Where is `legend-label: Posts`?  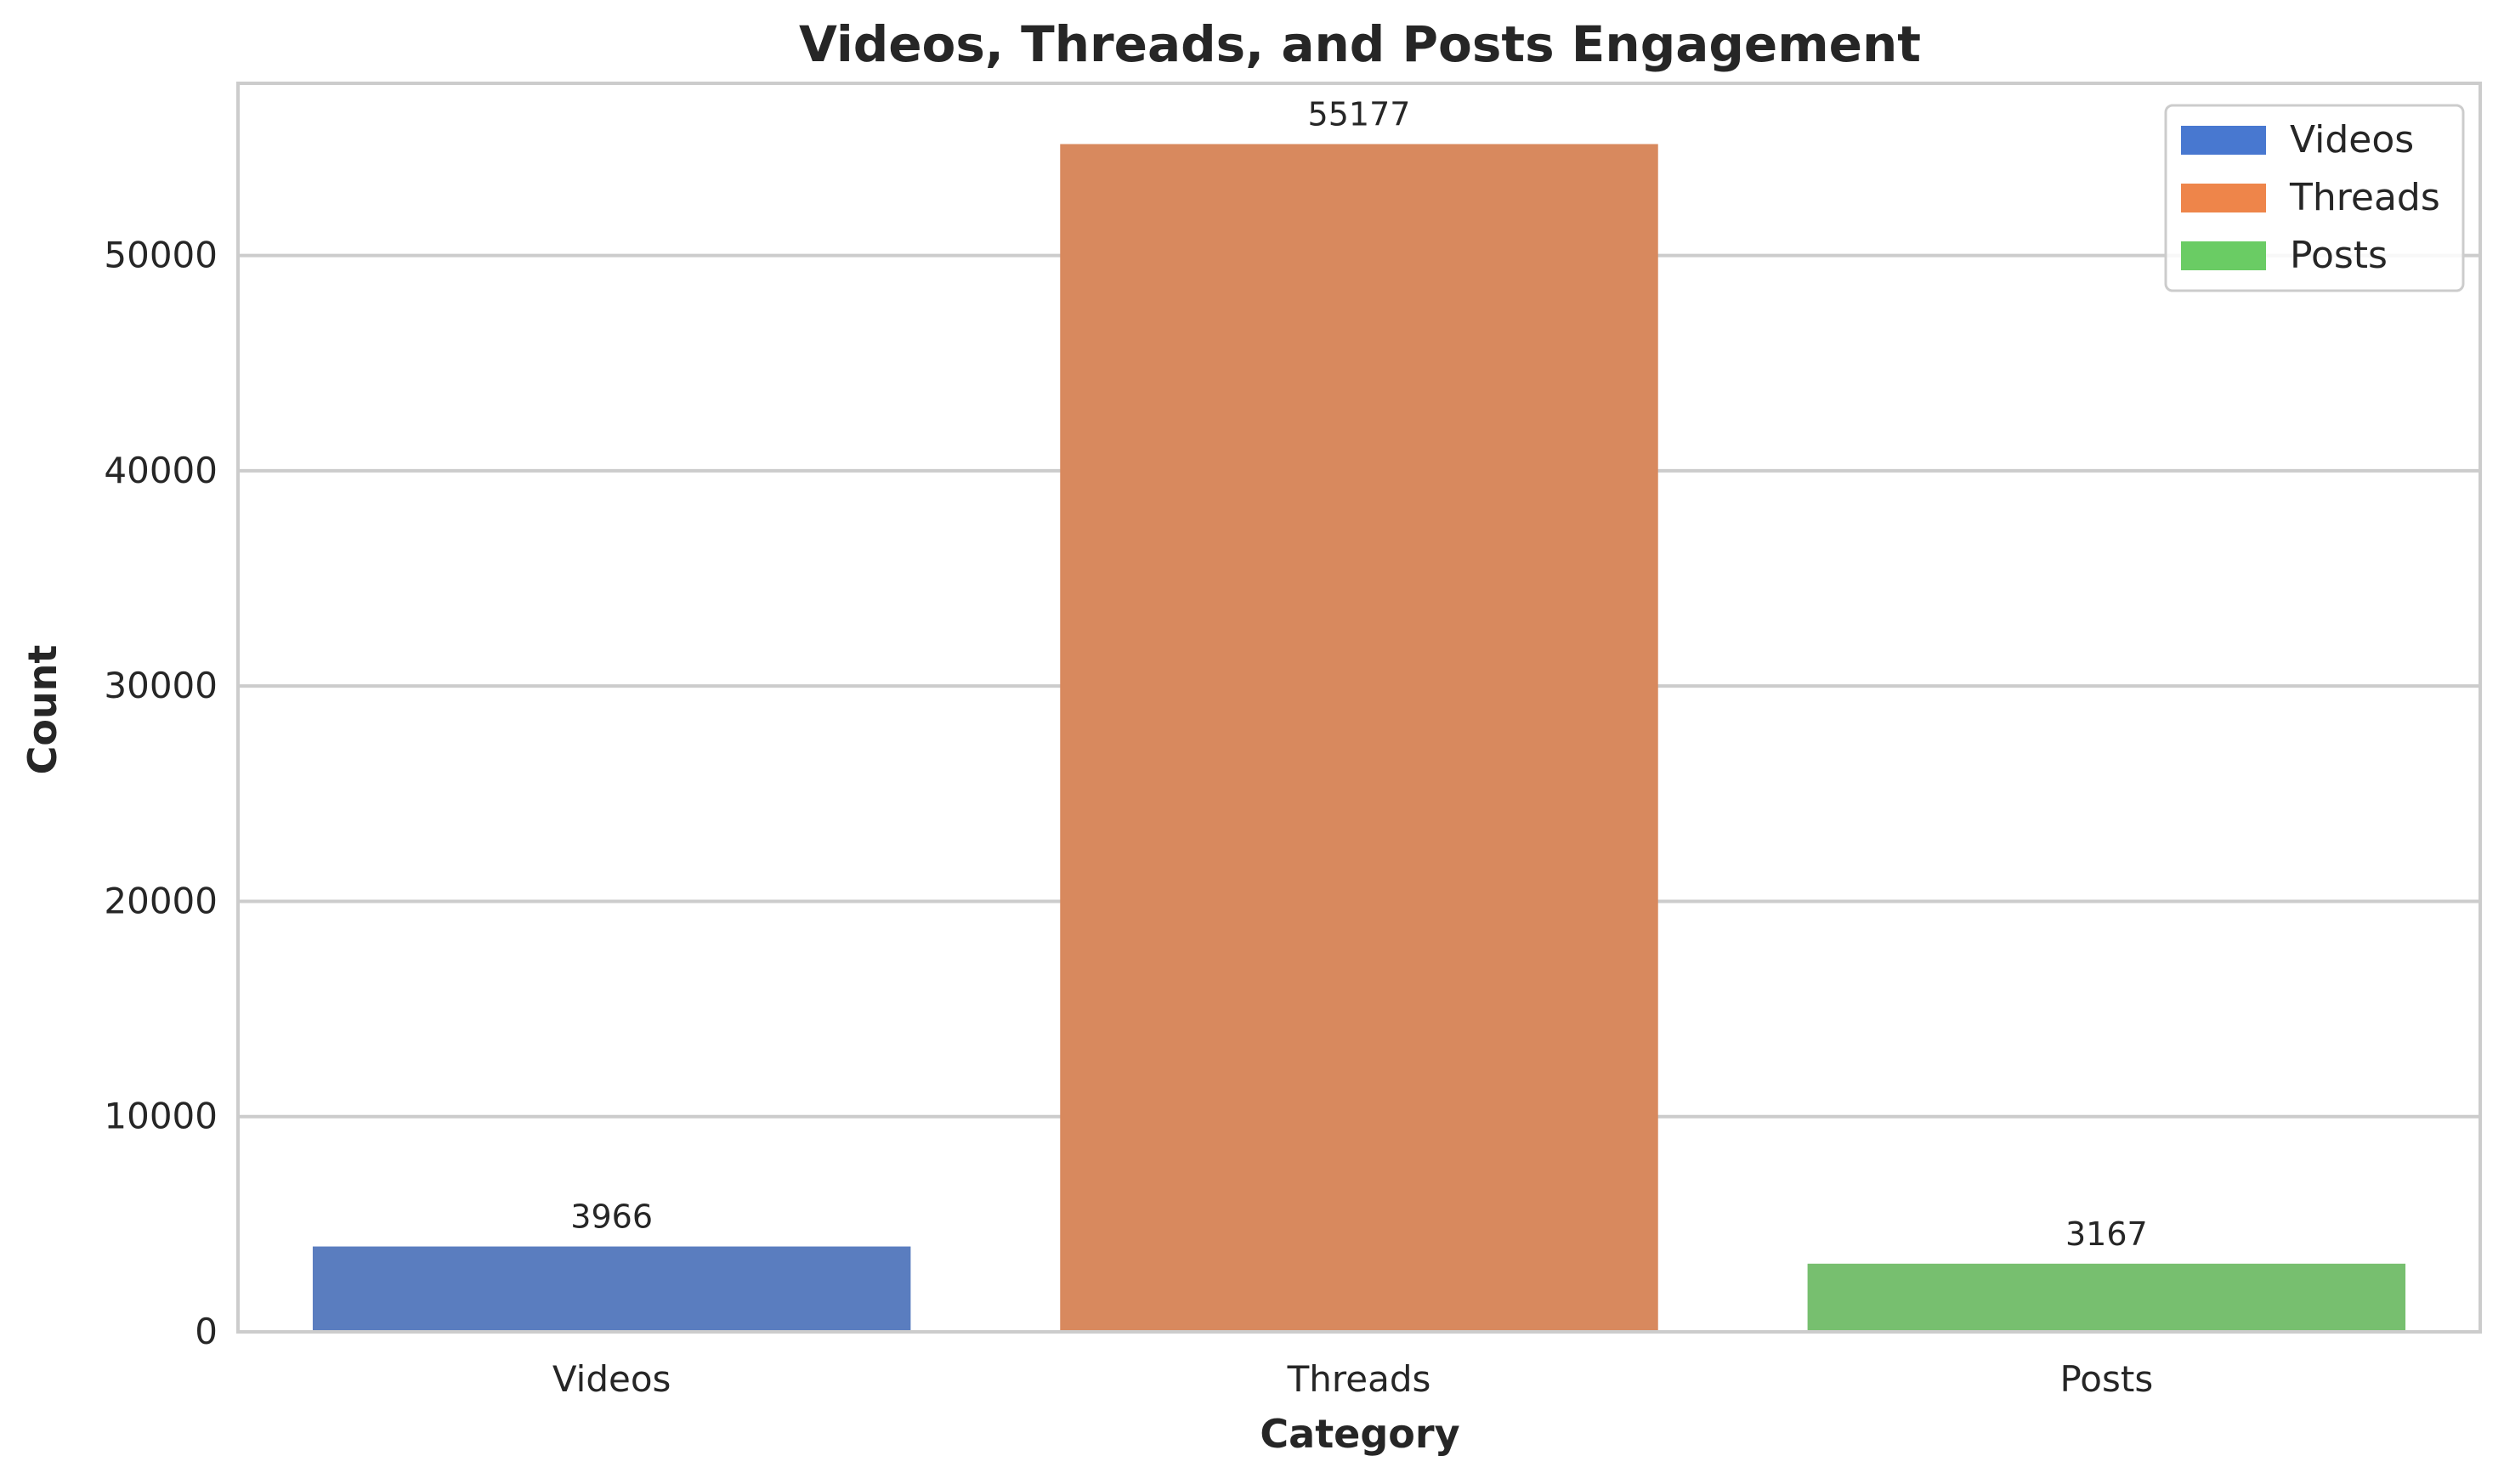 legend-label: Posts is located at coordinates (2339, 255).